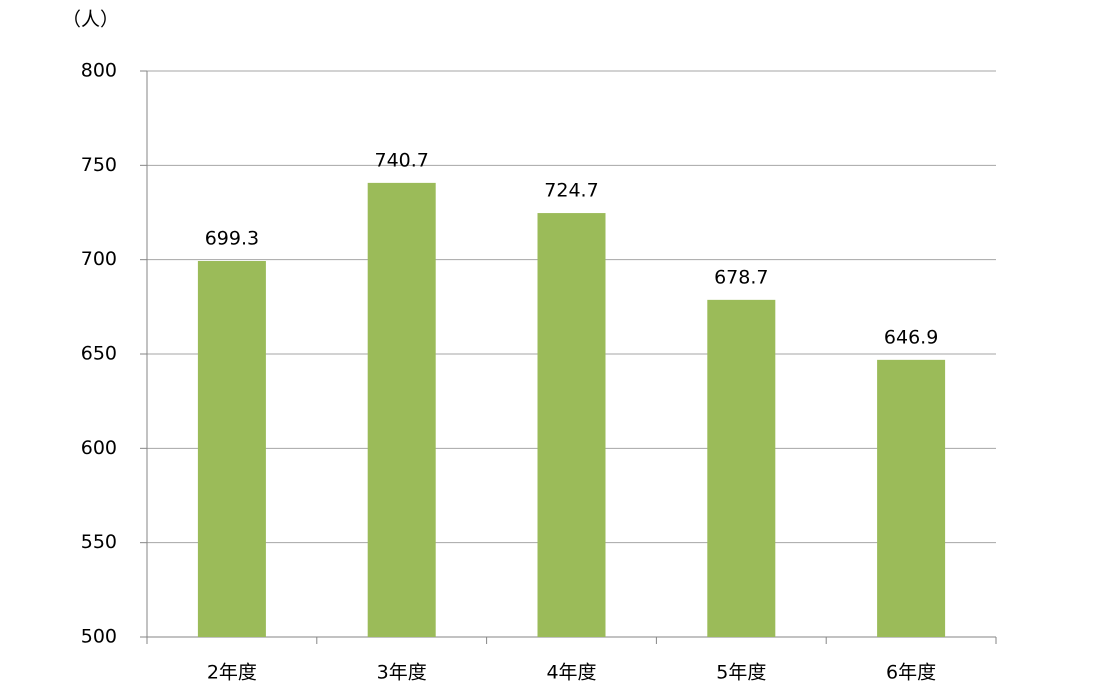 The image size is (1094, 694). What do you see at coordinates (571, 191) in the screenshot?
I see `value-label: 724.7` at bounding box center [571, 191].